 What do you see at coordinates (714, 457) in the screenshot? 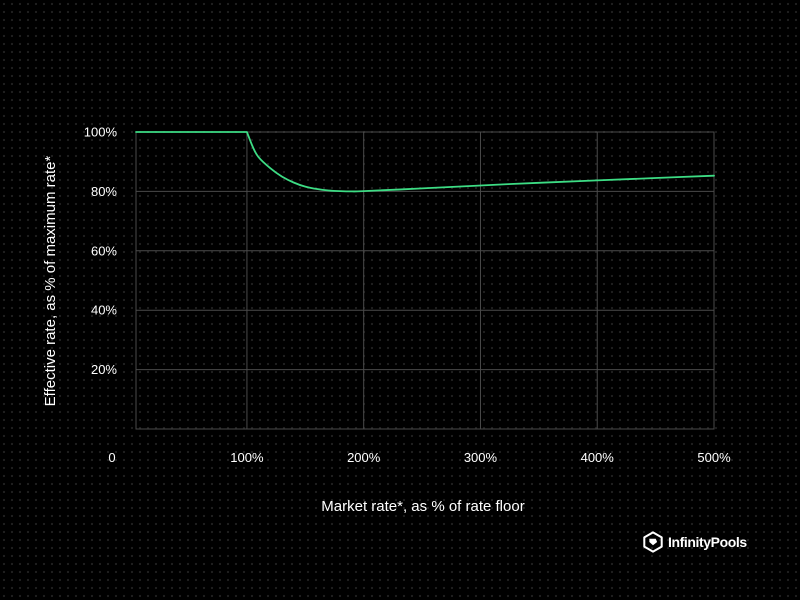
I see `x-tick-label: 500%` at bounding box center [714, 457].